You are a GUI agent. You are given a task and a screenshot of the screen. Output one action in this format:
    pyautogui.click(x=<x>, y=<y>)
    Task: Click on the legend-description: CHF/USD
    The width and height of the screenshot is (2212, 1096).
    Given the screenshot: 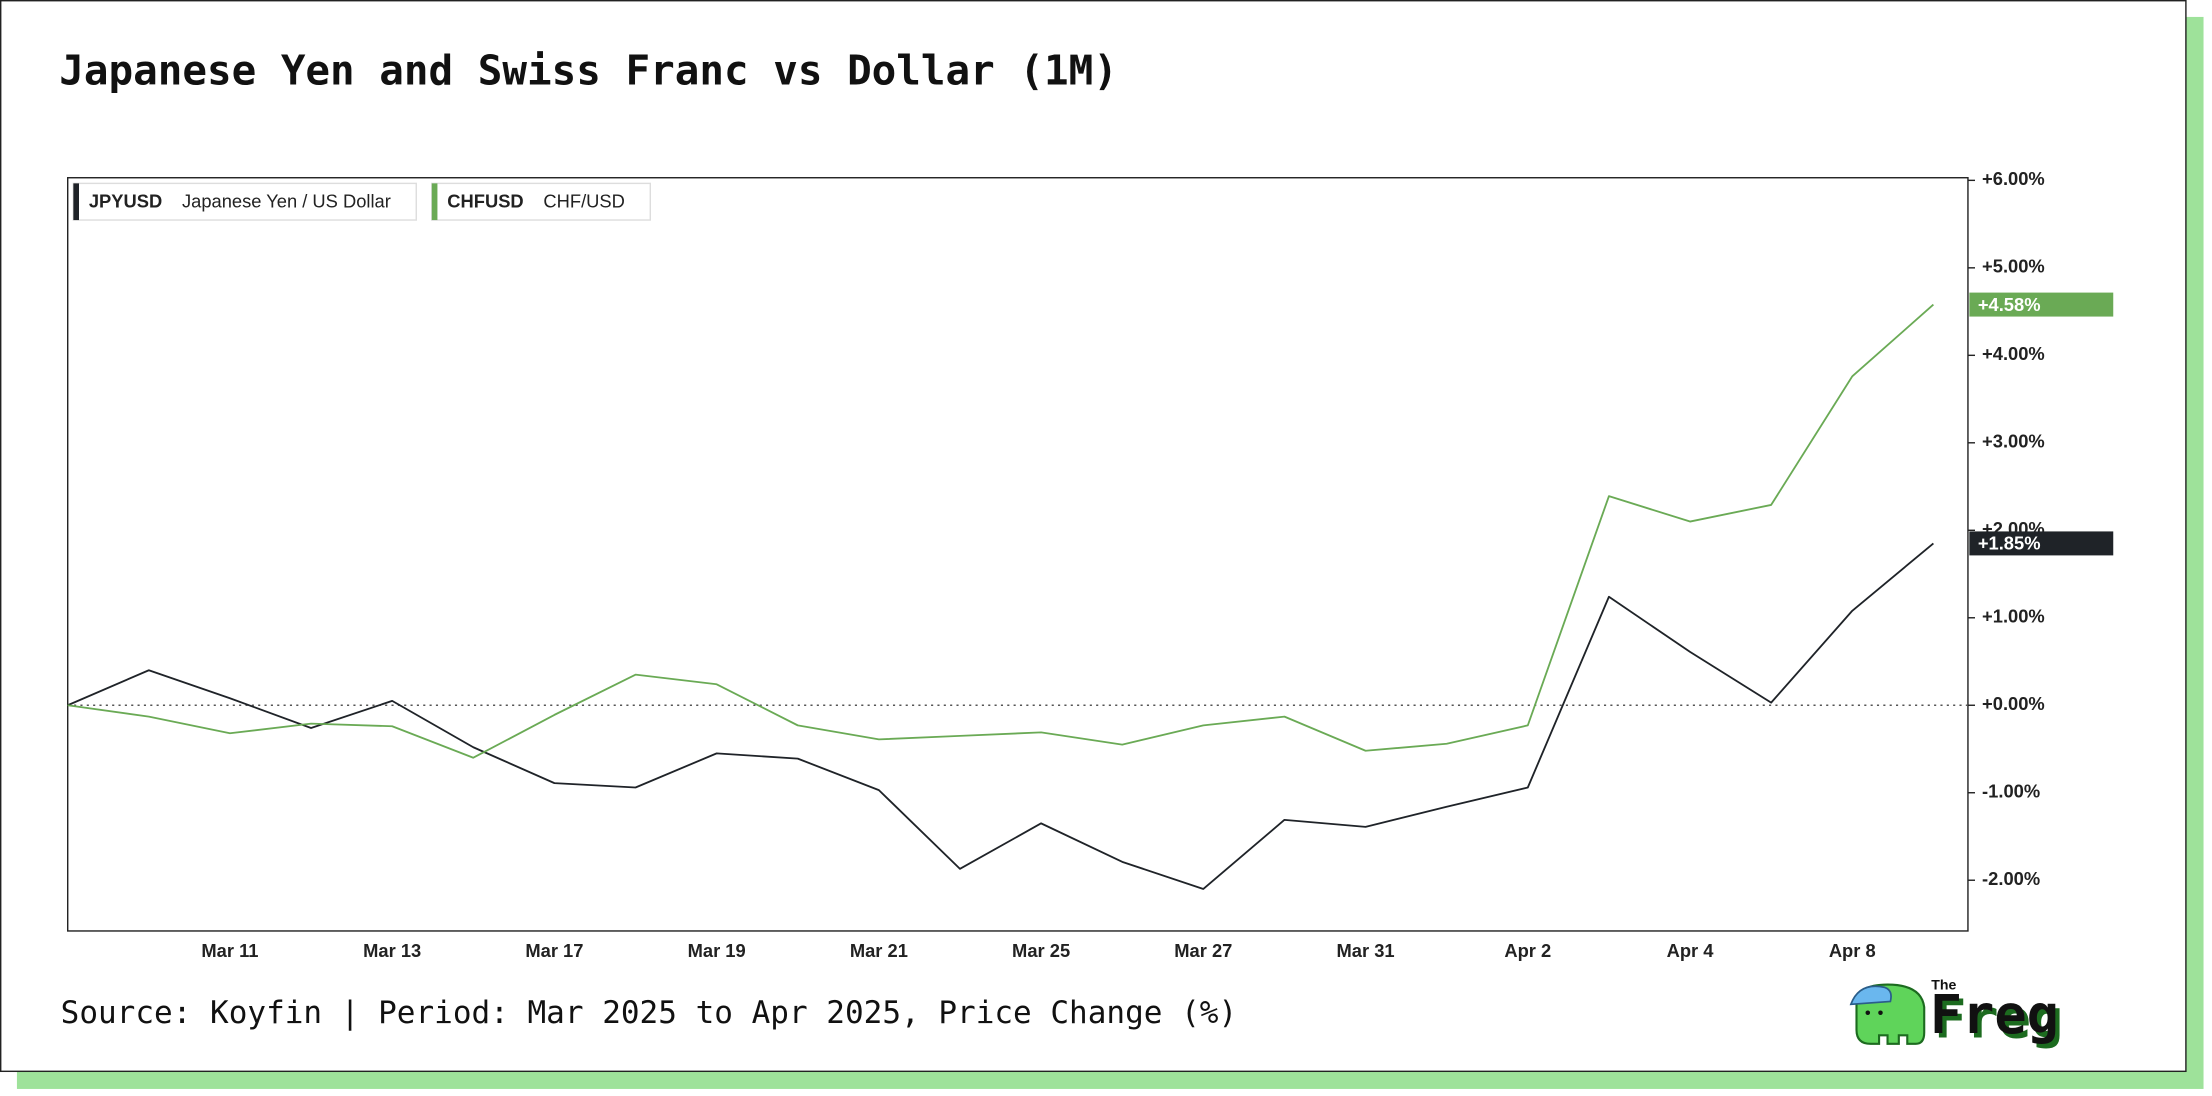 What is the action you would take?
    pyautogui.click(x=583, y=200)
    